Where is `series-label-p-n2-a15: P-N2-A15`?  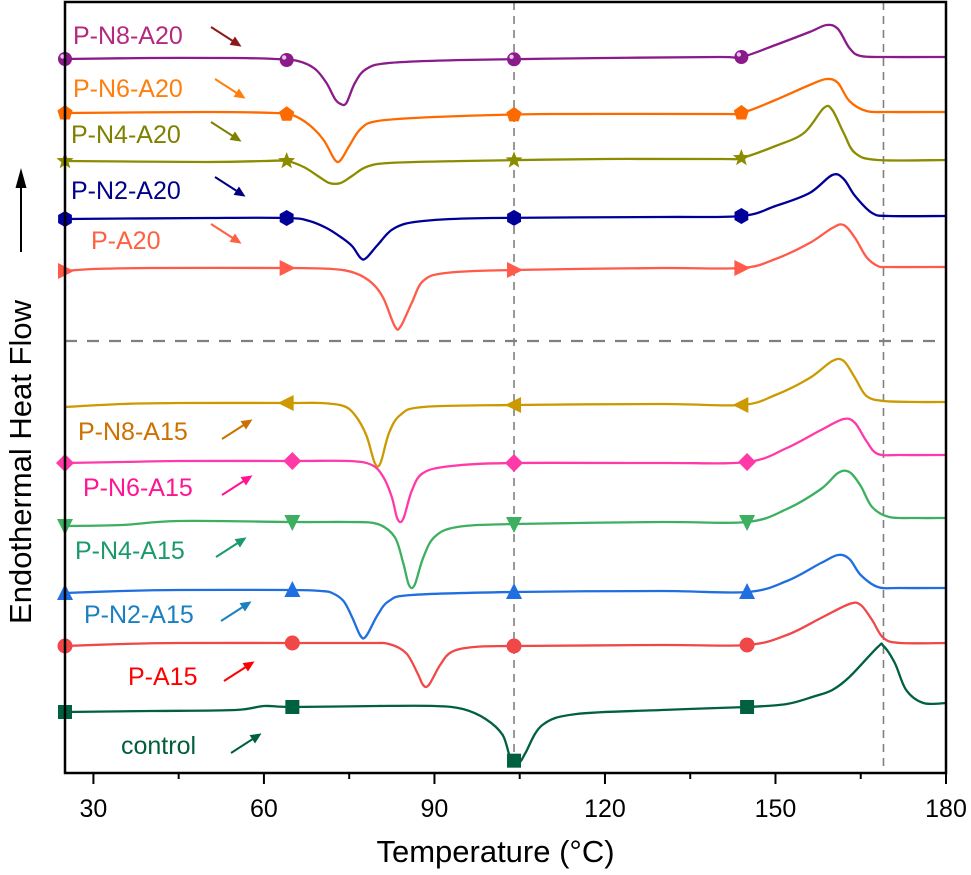 series-label-p-n2-a15: P-N2-A15 is located at coordinates (139, 615).